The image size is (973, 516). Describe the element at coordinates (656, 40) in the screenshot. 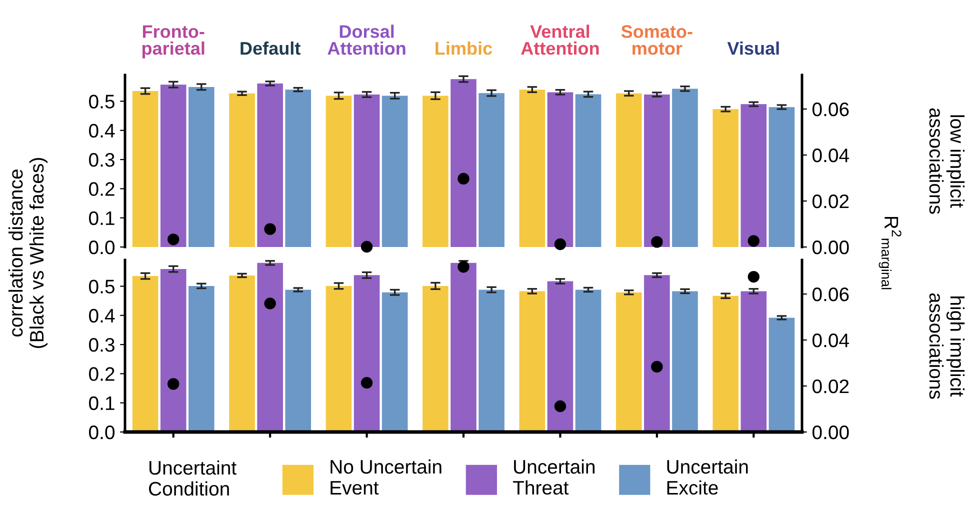

I see `x-tick-label: Somato- motor` at that location.